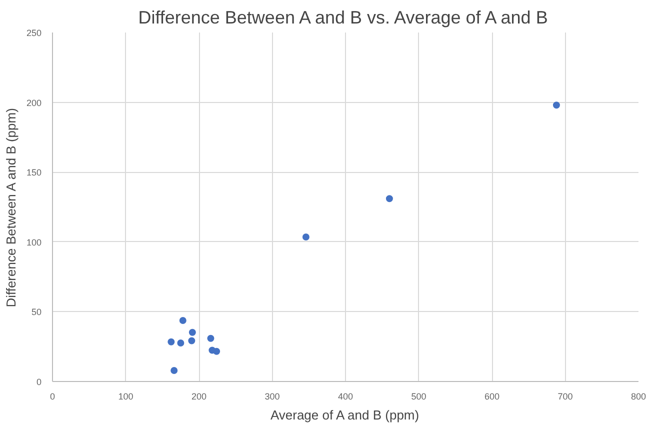 This screenshot has height=425, width=663. I want to click on x-tick-label: 300, so click(272, 397).